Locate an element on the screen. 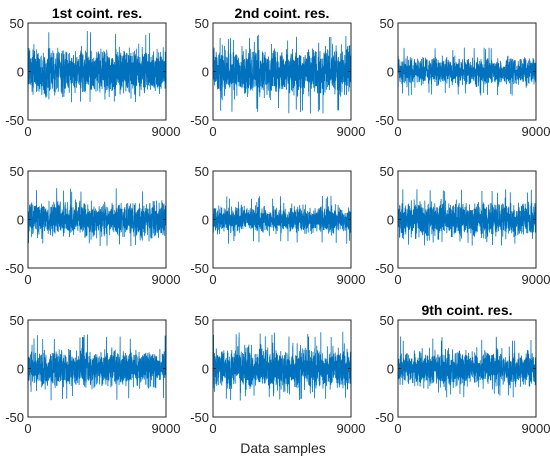 The image size is (550, 463). subplot-7: 500-500 9000 is located at coordinates (92, 374).